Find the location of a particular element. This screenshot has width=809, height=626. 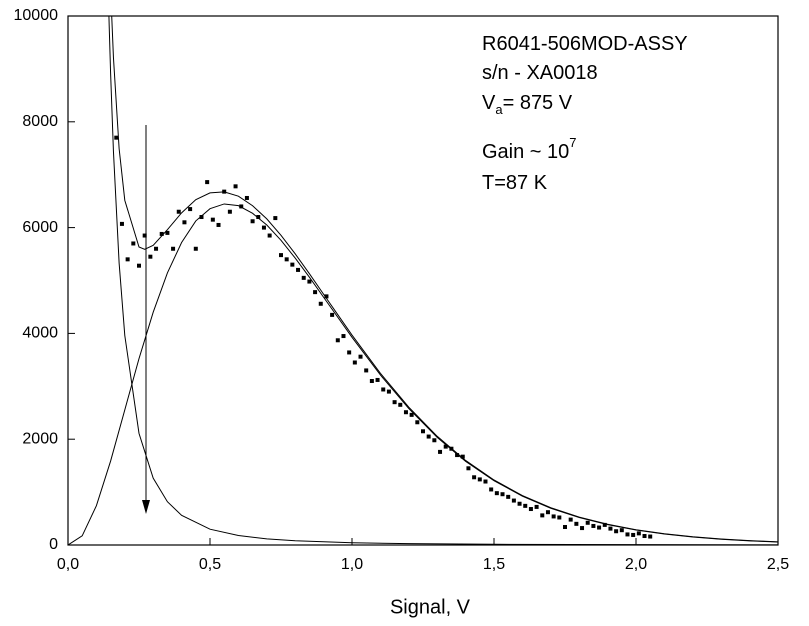

annotation-text: T=87 K is located at coordinates (515, 183).